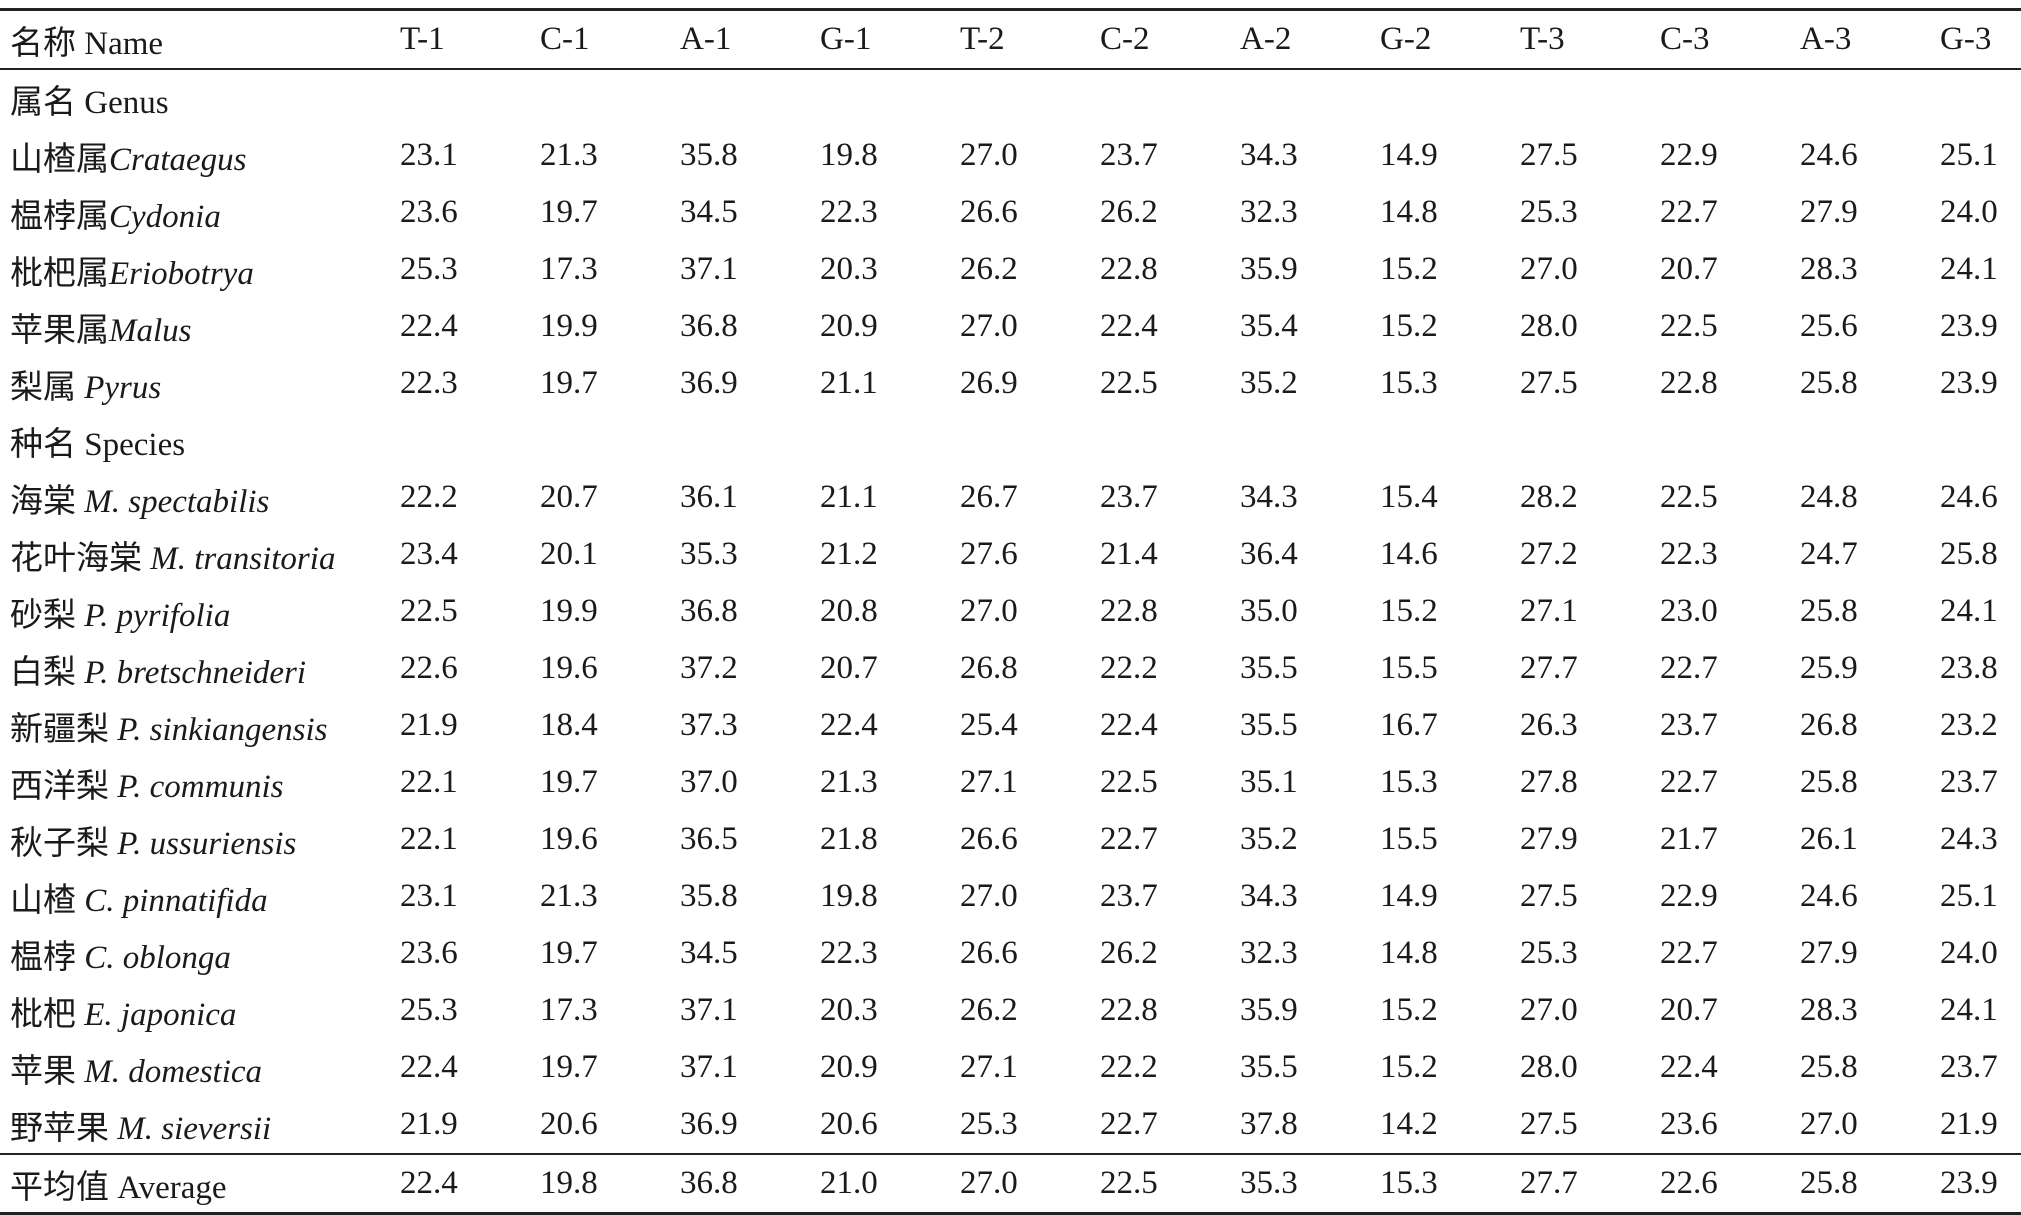  What do you see at coordinates (1549, 497) in the screenshot?
I see `value-cell: 28.2` at bounding box center [1549, 497].